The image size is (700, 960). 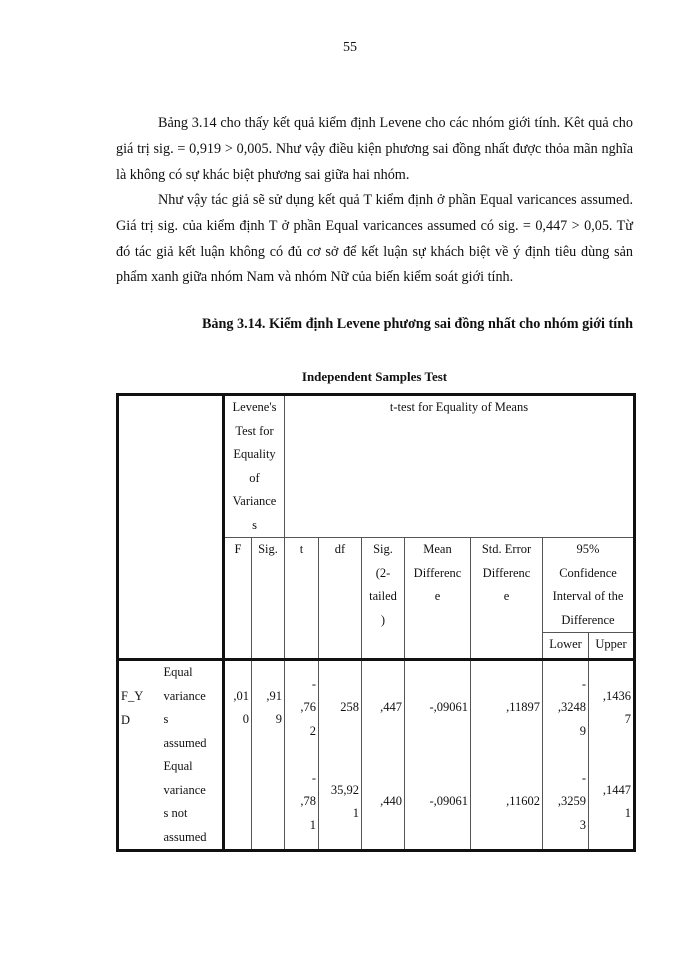 What do you see at coordinates (611, 707) in the screenshot?
I see `cell-upper: ,1436 7` at bounding box center [611, 707].